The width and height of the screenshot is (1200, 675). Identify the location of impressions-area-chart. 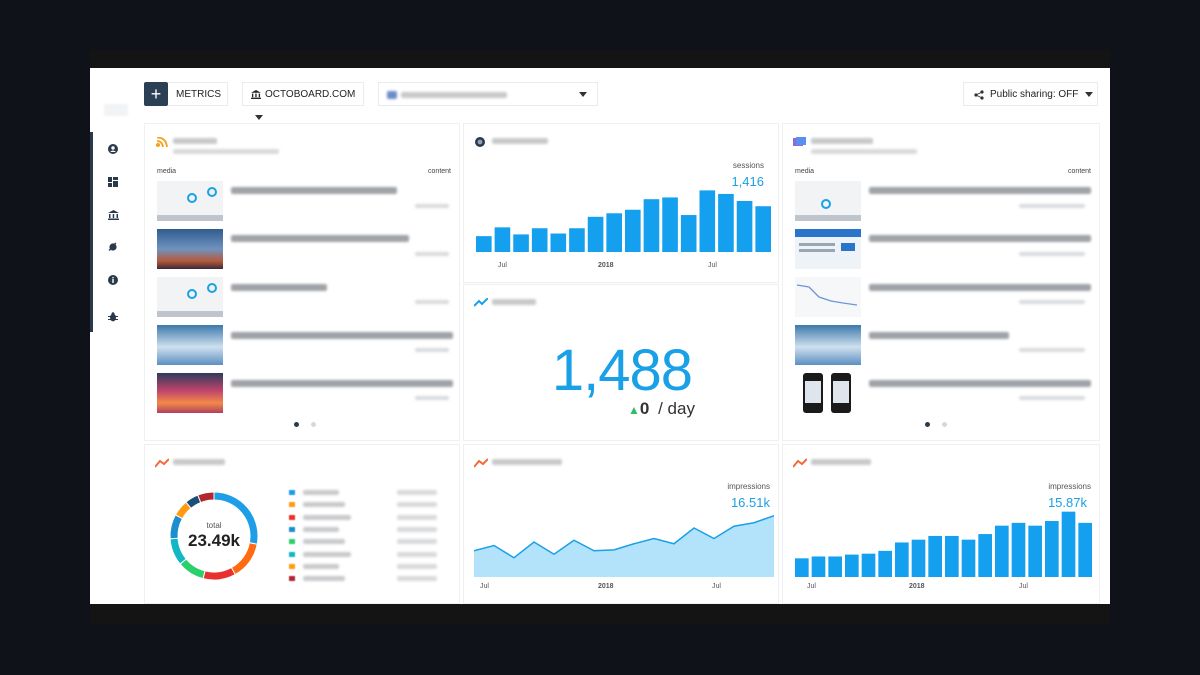
(624, 546).